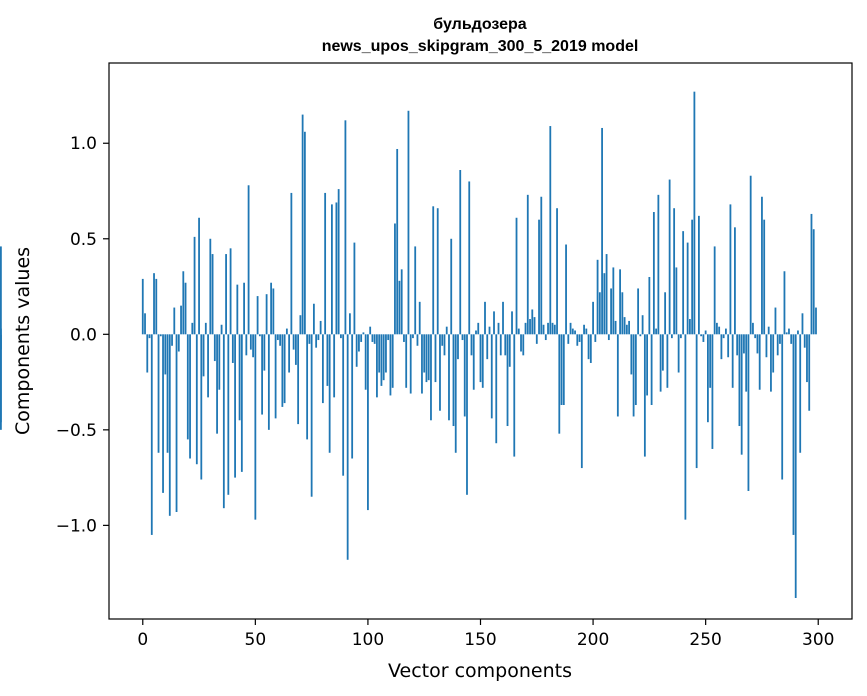 The image size is (867, 696). I want to click on y-axis-ticks: −1.0 −0.5 0.0 0.5 1.0, so click(82, 335).